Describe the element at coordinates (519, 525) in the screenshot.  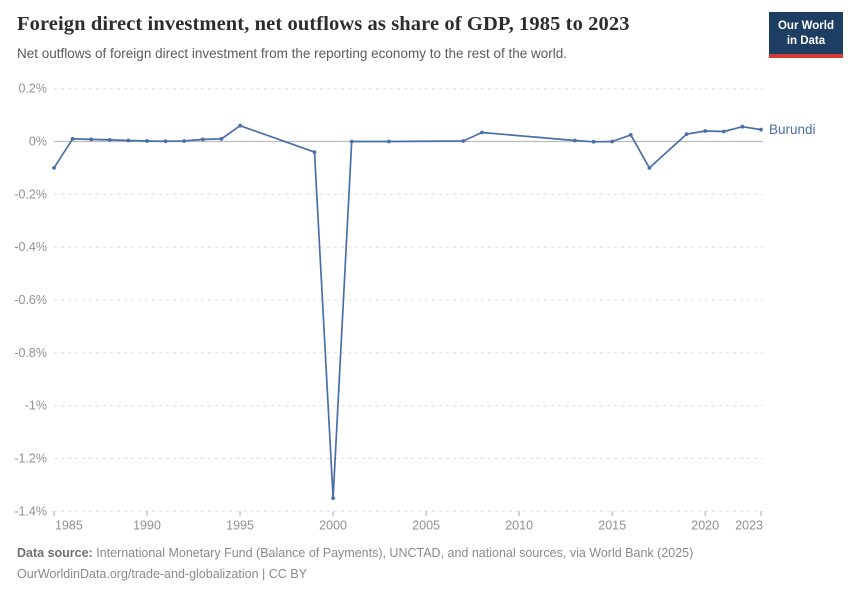
I see `x-tick-label: 2010` at that location.